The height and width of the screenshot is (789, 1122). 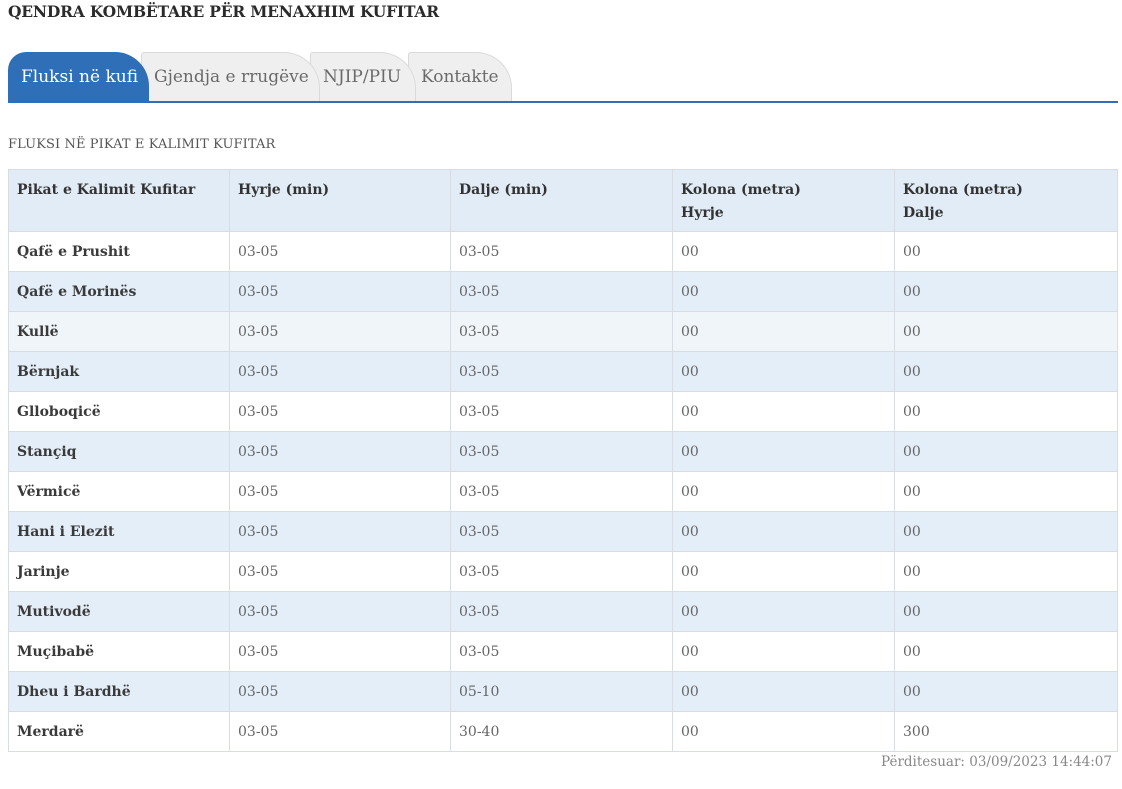 I want to click on column-header-sublabel: Hyrje, so click(x=702, y=213).